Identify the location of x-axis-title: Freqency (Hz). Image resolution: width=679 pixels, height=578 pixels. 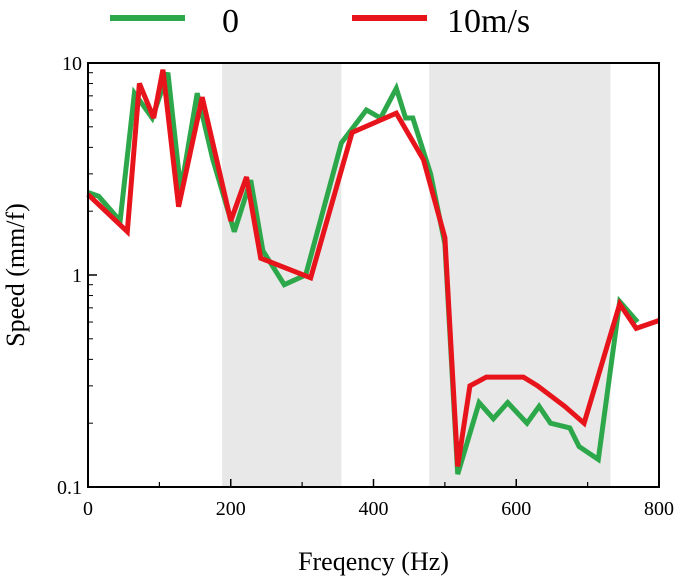
(373, 561).